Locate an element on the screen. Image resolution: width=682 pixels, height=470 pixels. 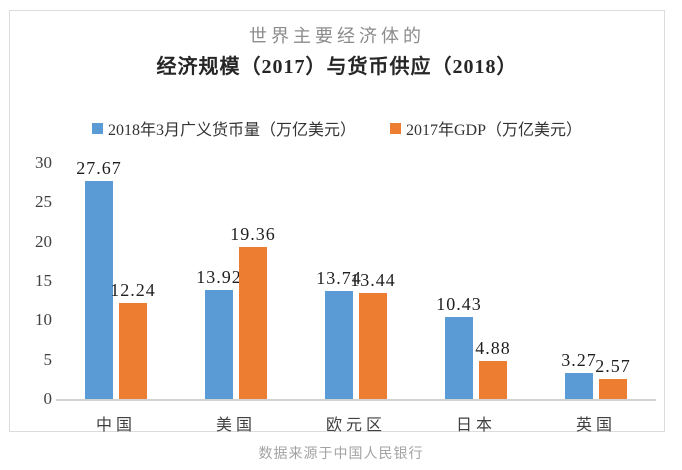
y-tick-label: 10 is located at coordinates (43, 320).